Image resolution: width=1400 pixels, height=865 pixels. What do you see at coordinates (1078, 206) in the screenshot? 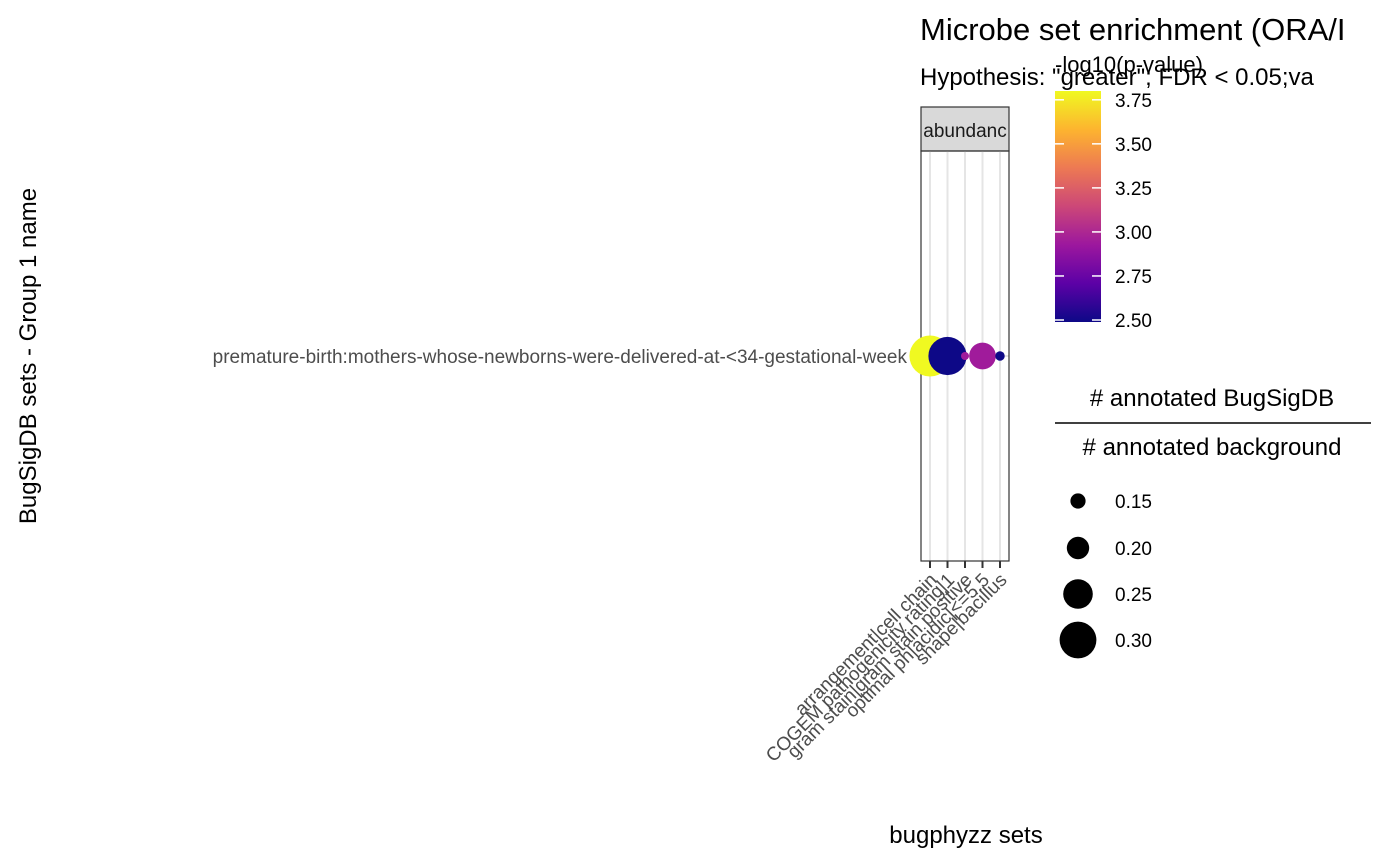
I see `color-legend-bar` at bounding box center [1078, 206].